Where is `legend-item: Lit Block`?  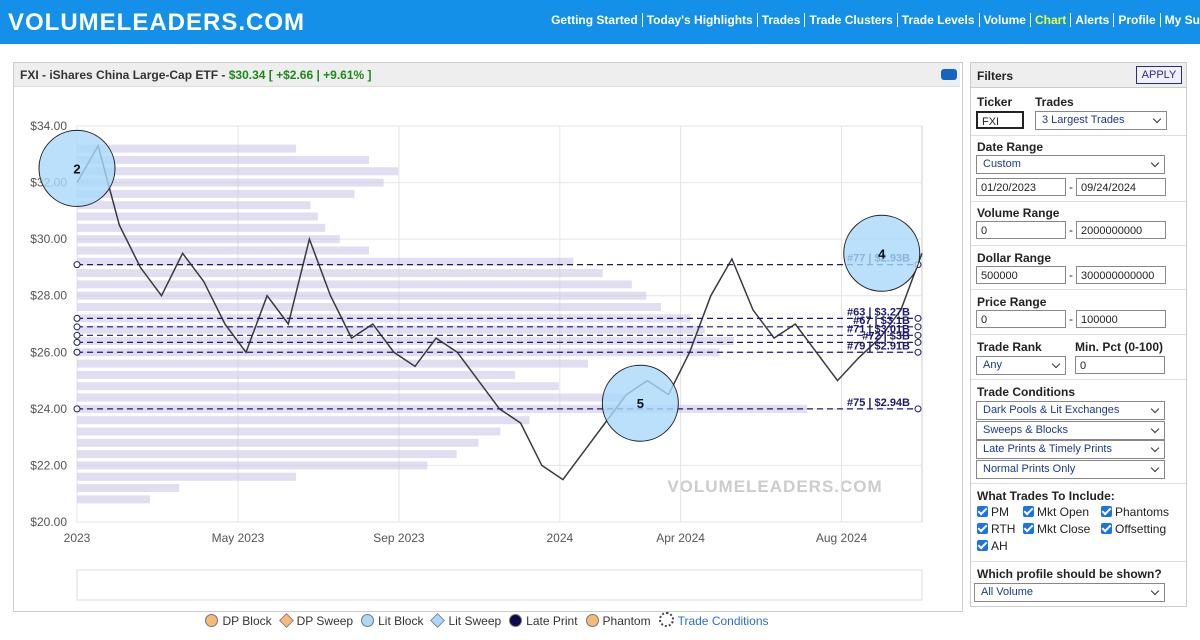 legend-item: Lit Block is located at coordinates (392, 621).